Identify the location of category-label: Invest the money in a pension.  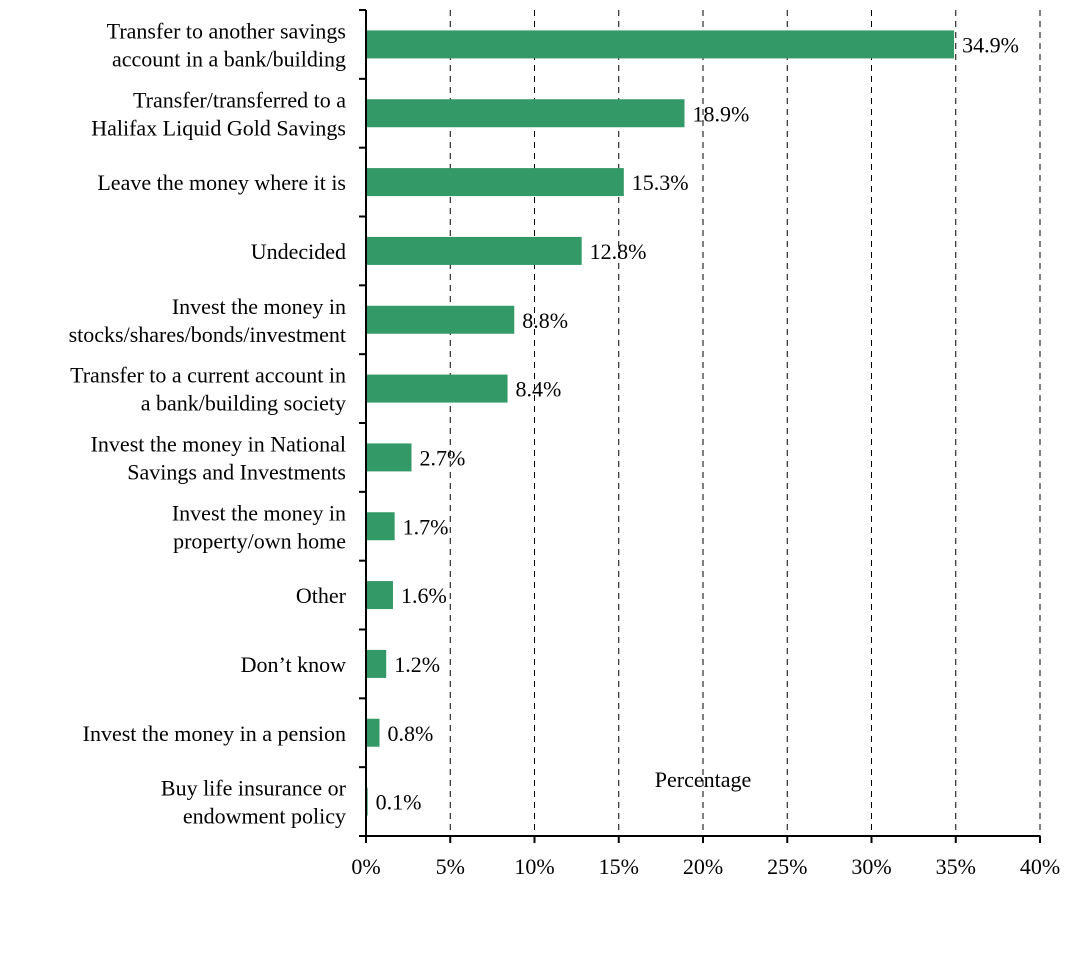
(214, 733).